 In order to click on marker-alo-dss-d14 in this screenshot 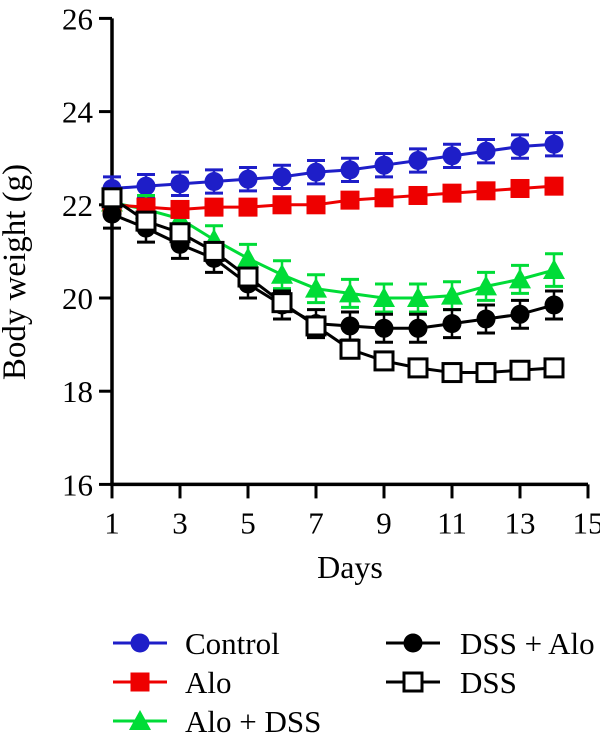, I will do `click(554, 269)`.